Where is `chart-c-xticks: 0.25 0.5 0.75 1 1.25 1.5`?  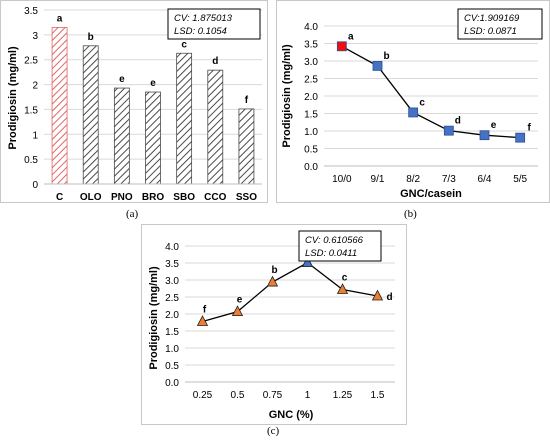 chart-c-xticks: 0.25 0.5 0.75 1 1.25 1.5 is located at coordinates (289, 395).